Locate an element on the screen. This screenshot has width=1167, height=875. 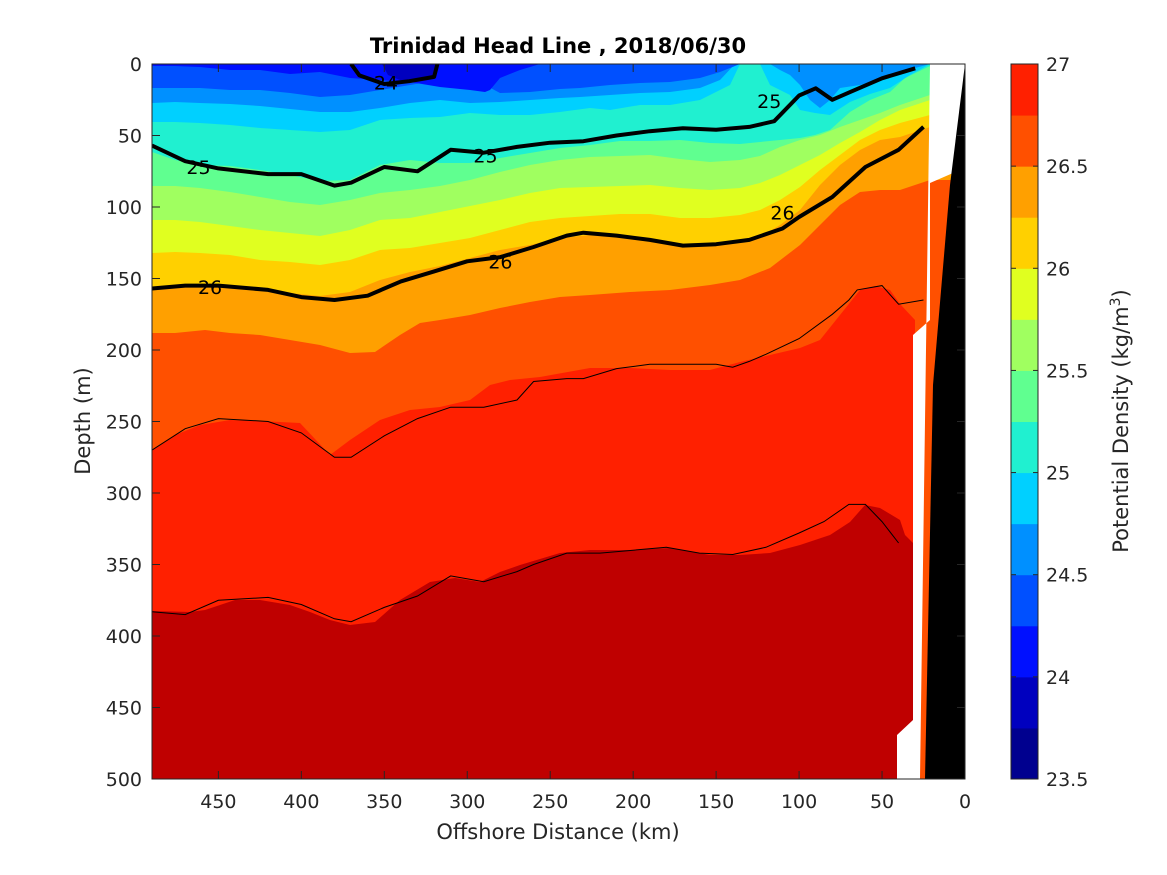
y-tick-label: 100 is located at coordinates (124, 208).